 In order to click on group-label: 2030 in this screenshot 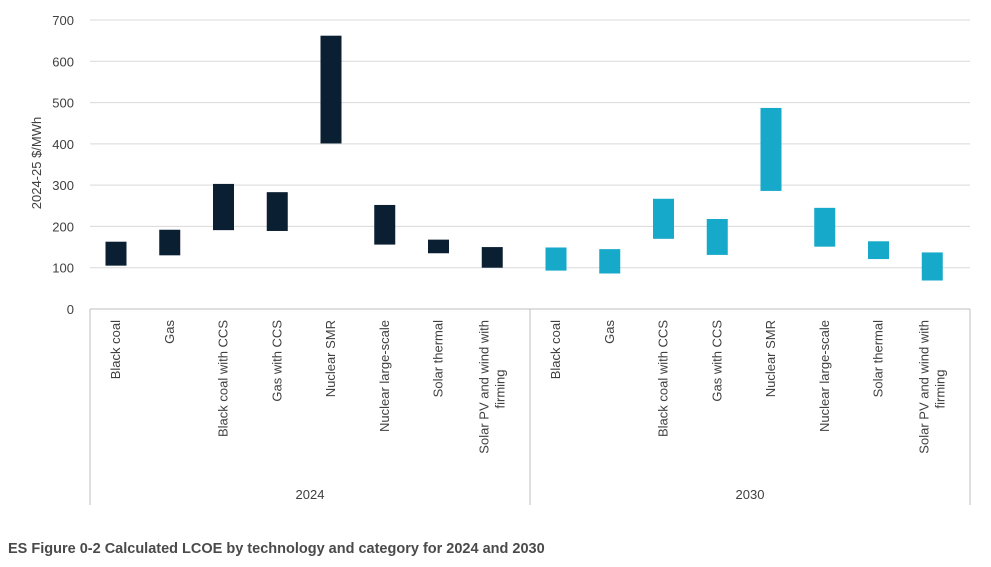, I will do `click(750, 494)`.